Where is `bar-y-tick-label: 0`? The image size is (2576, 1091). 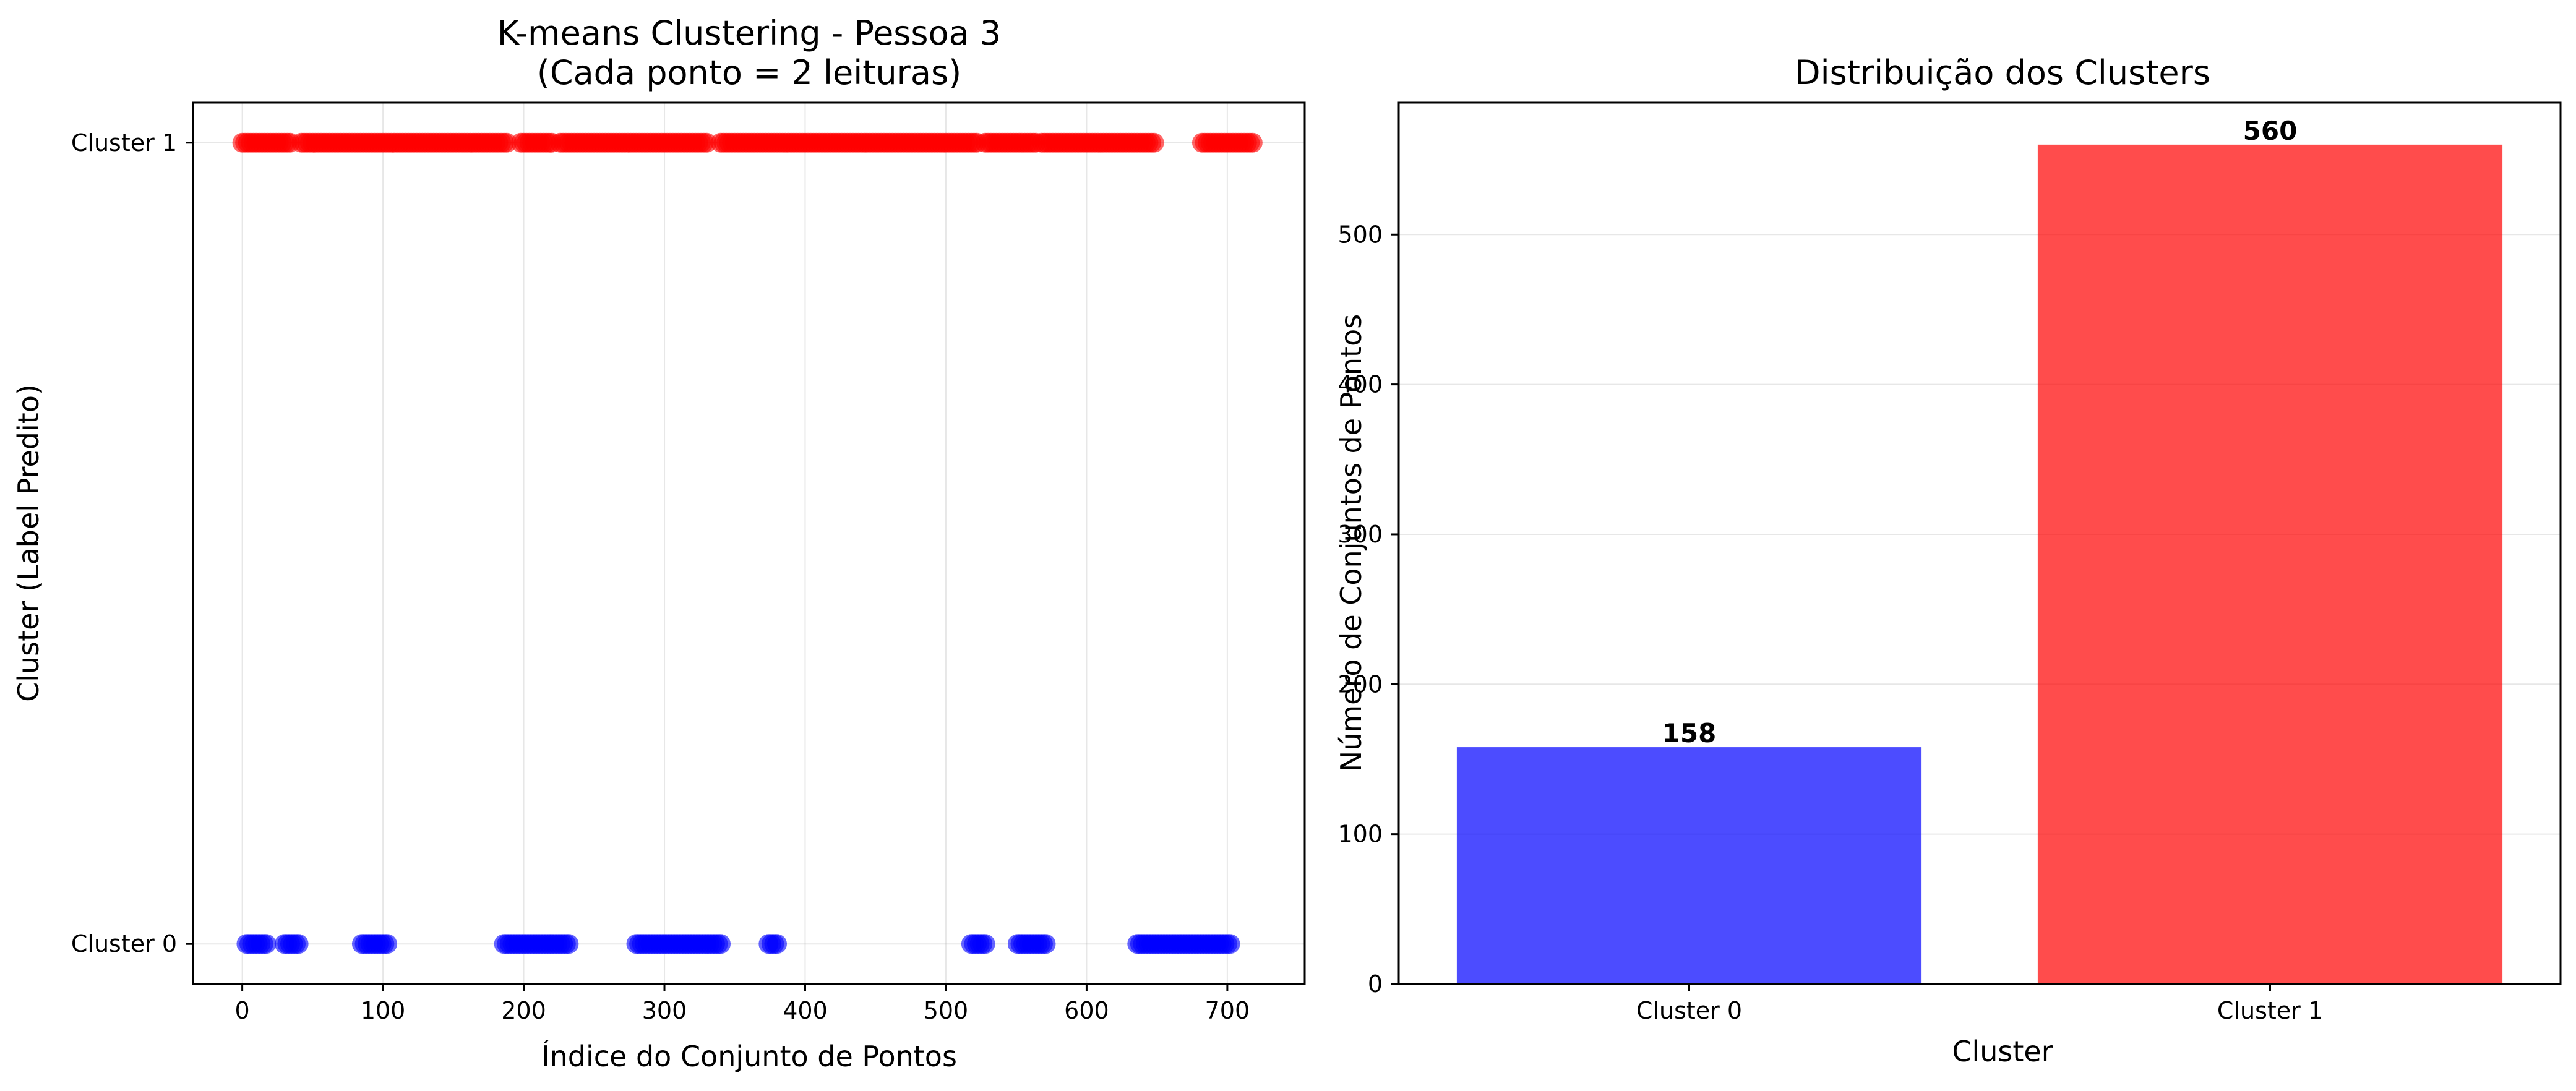
bar-y-tick-label: 0 is located at coordinates (1375, 984).